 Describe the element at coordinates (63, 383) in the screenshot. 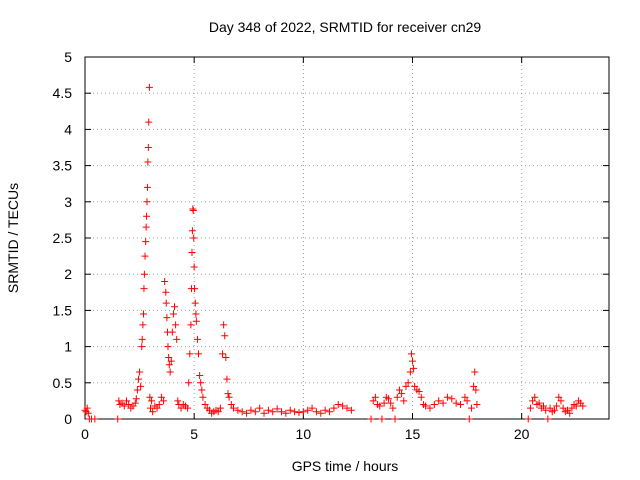

I see `y-tick-label: 0.5` at that location.